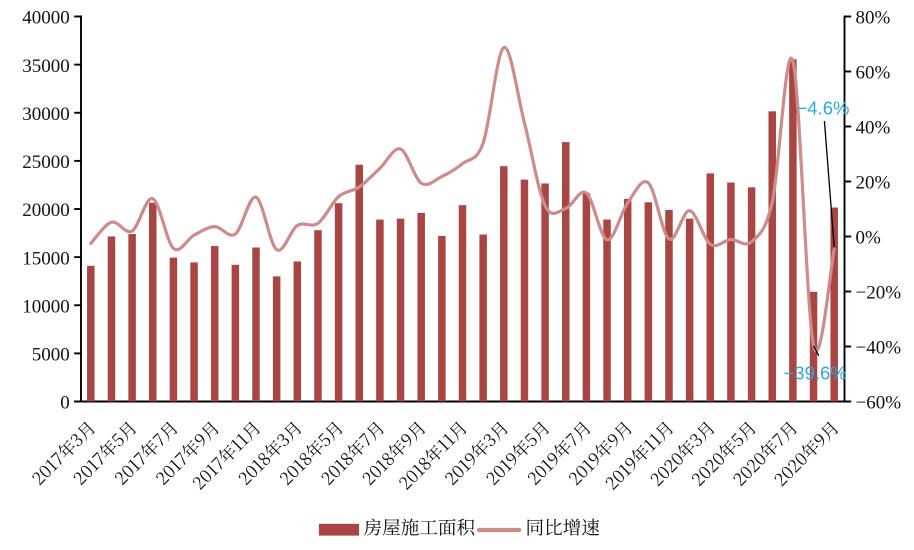 This screenshot has width=914, height=550. I want to click on svg-text: −60%, so click(879, 403).